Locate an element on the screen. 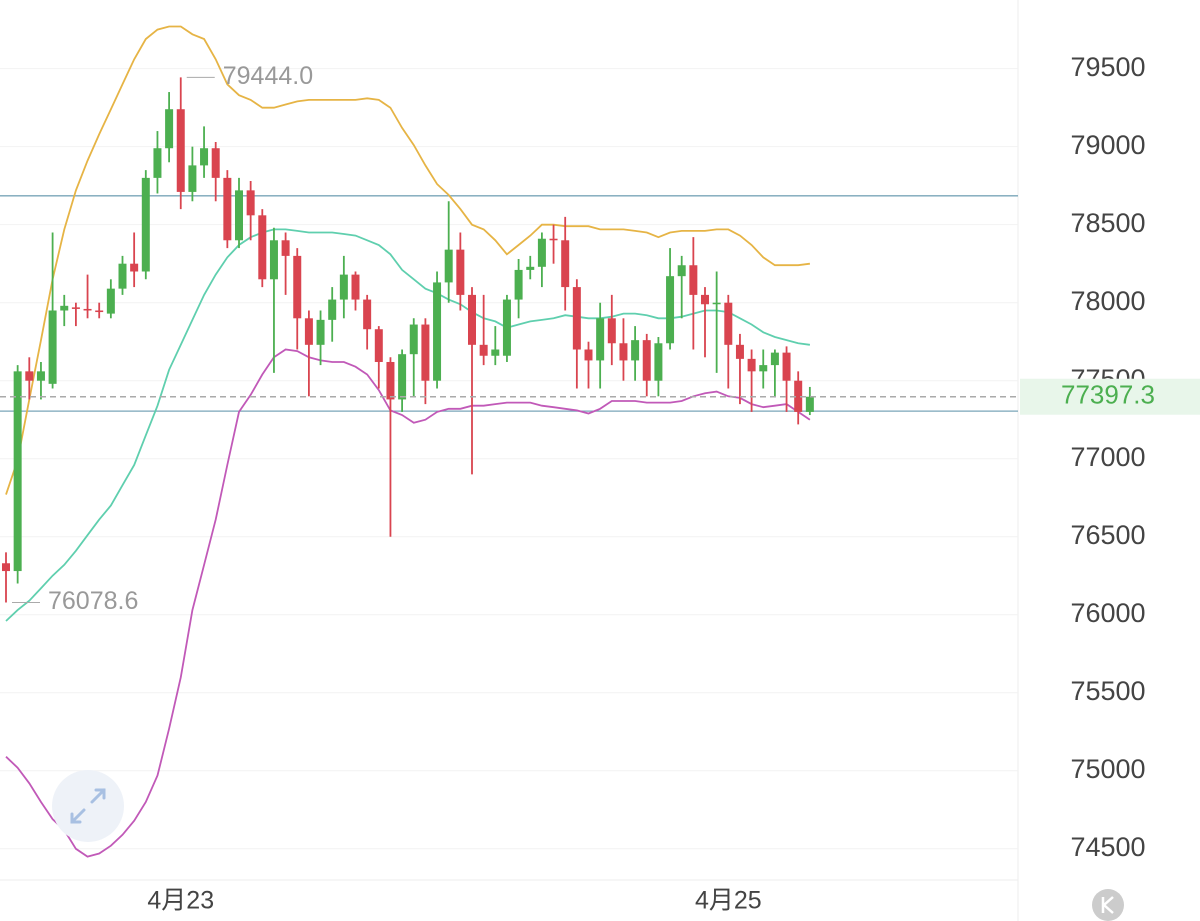 The height and width of the screenshot is (921, 1200). k-icon is located at coordinates (1107, 905).